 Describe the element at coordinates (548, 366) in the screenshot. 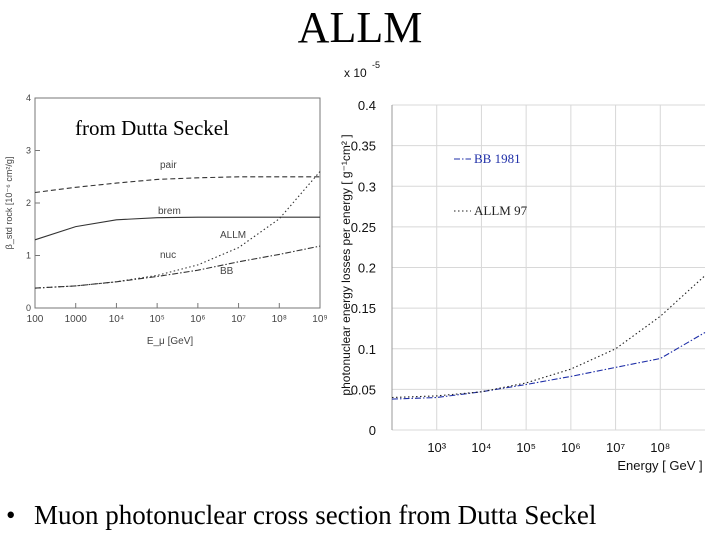

I see `right-series-bb-1981` at that location.